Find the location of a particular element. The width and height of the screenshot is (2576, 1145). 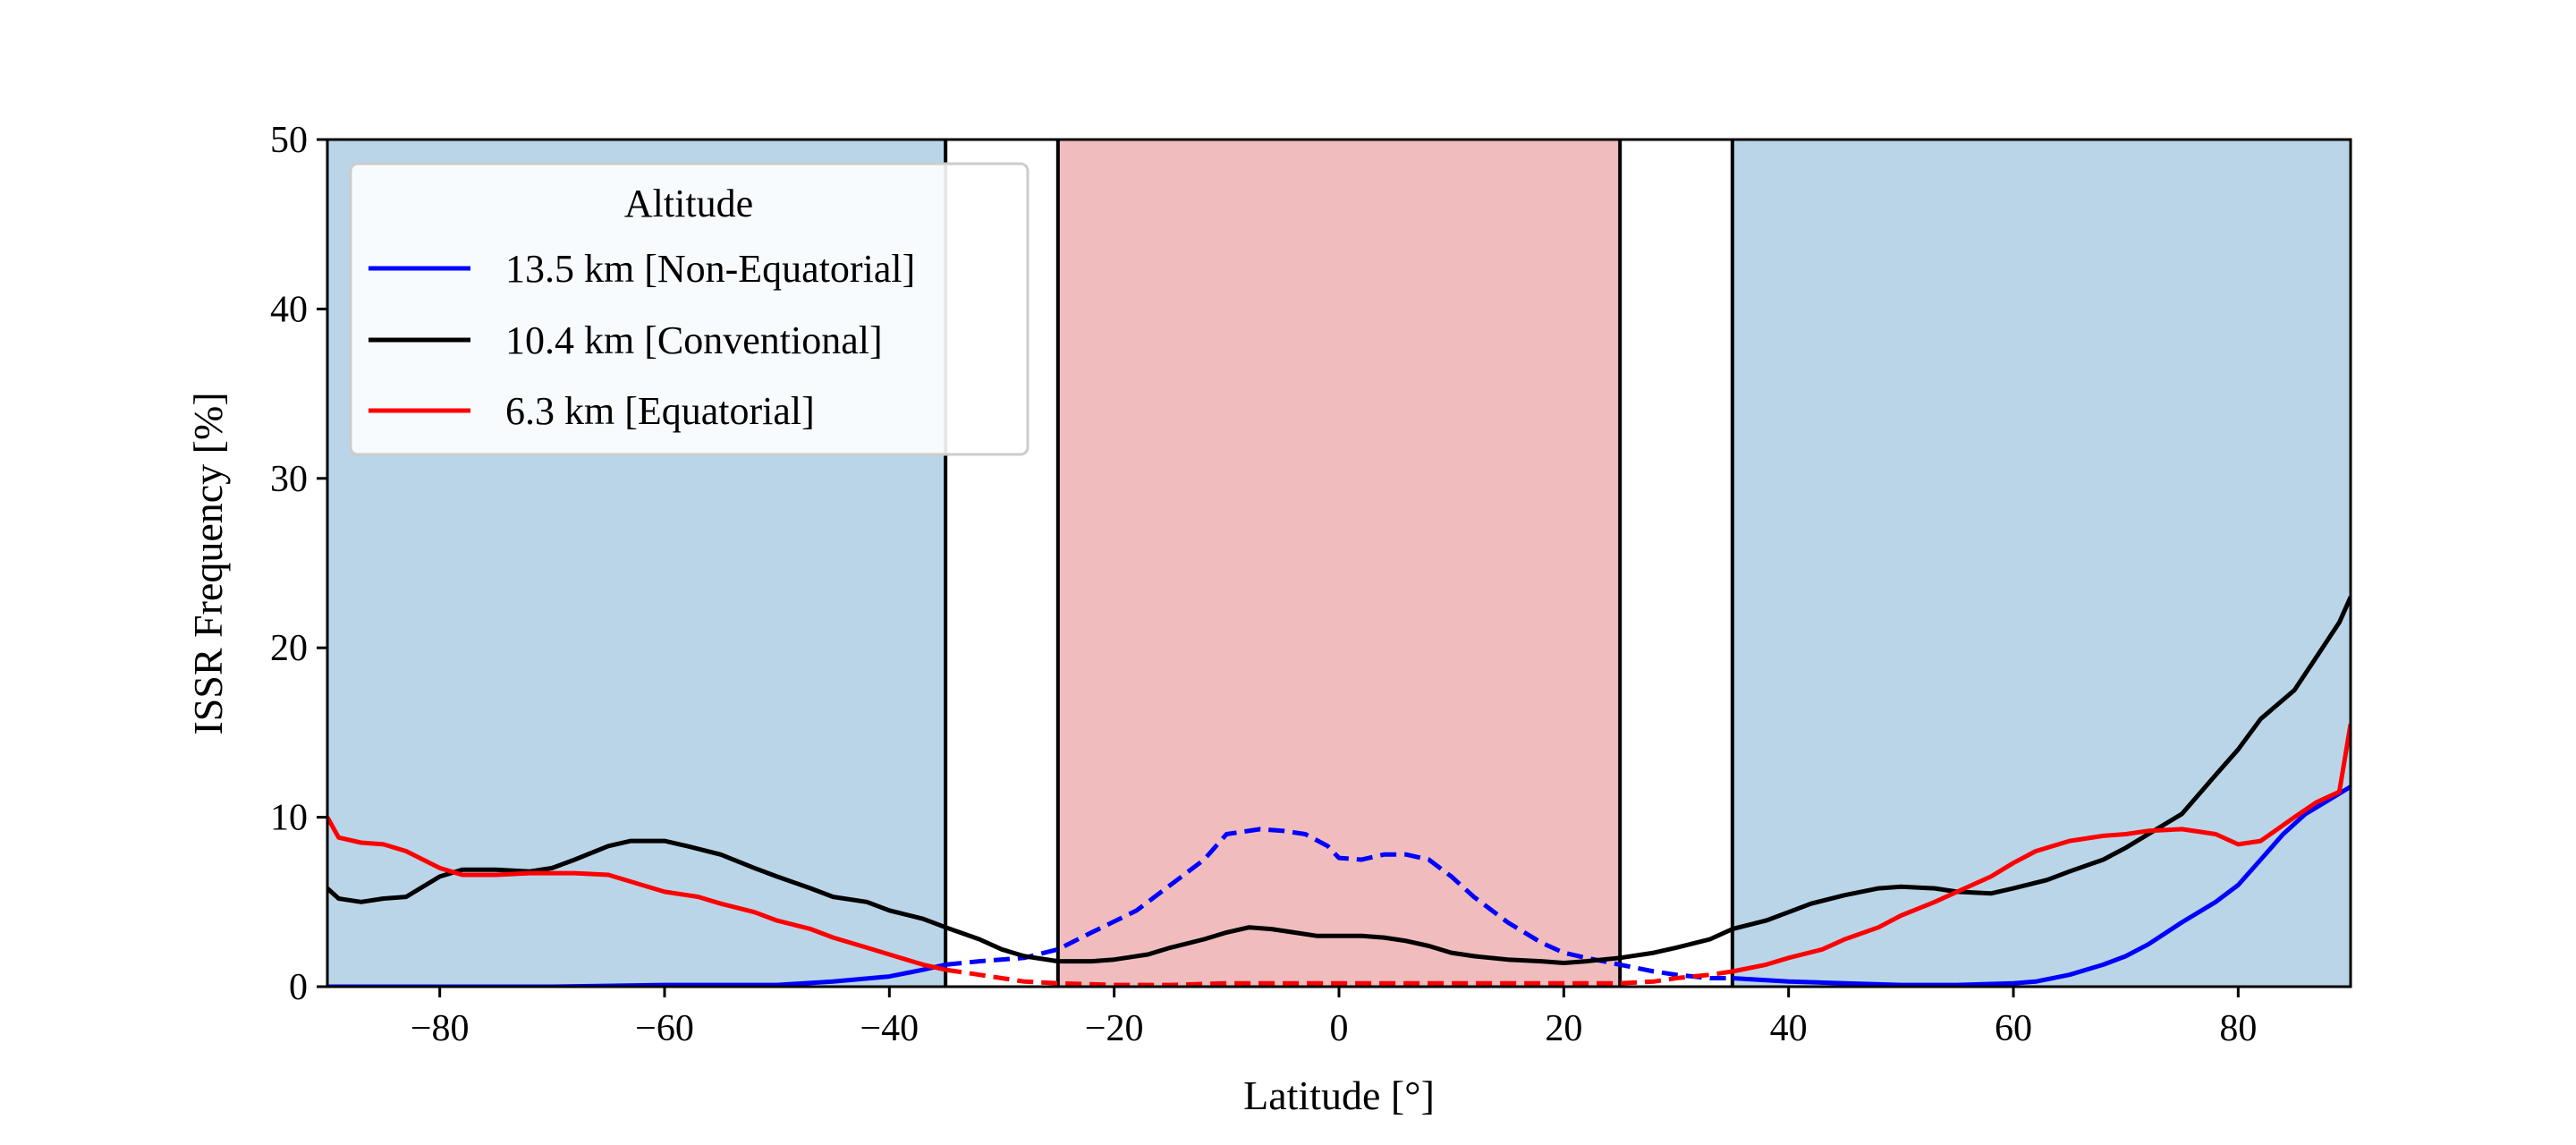

y-tick-label-2: 20 is located at coordinates (289, 648).